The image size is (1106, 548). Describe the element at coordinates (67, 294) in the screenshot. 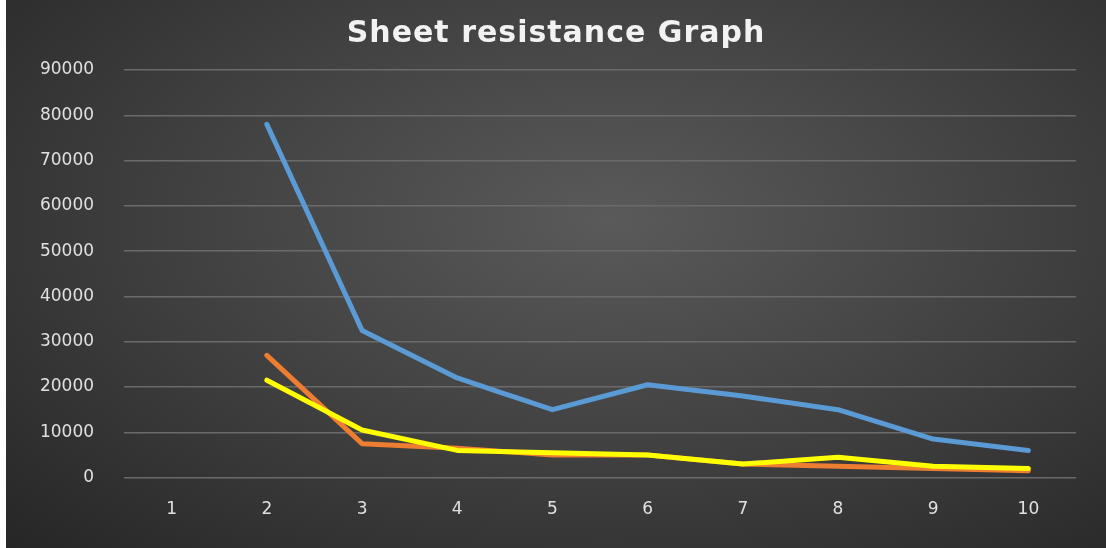

I see `y-tick-label: 40000` at that location.